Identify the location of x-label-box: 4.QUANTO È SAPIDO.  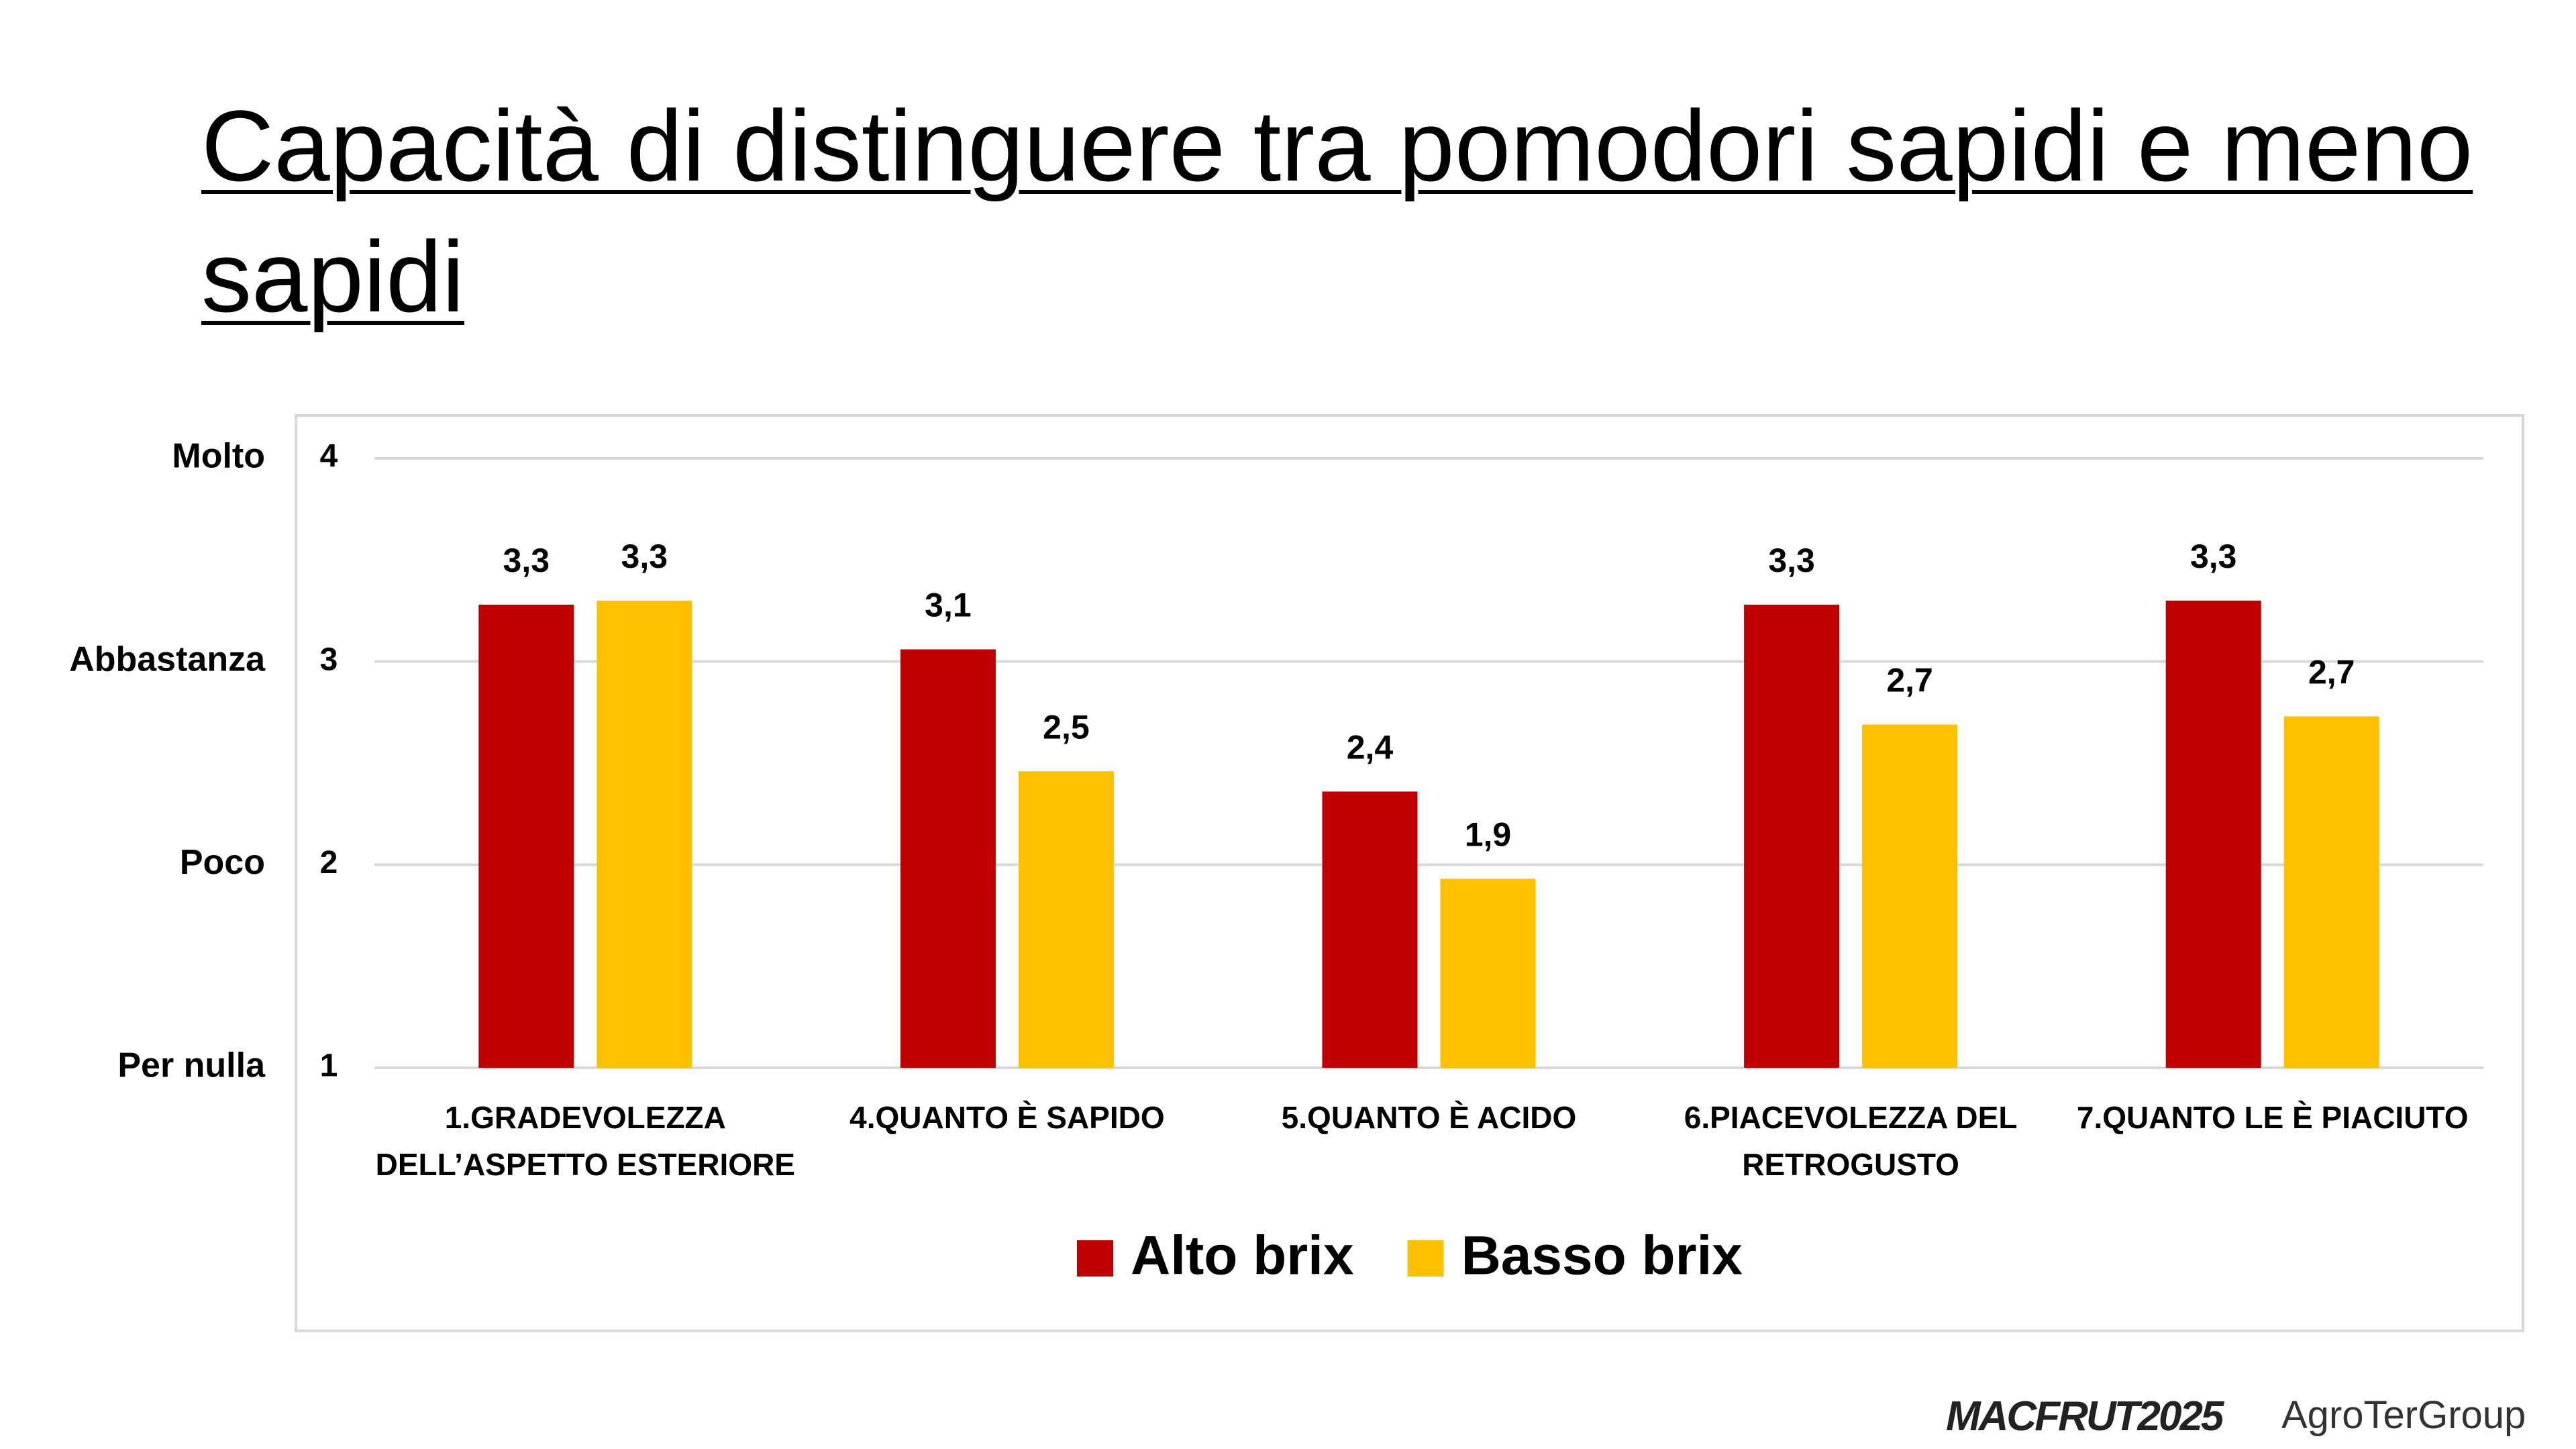
(1007, 1117).